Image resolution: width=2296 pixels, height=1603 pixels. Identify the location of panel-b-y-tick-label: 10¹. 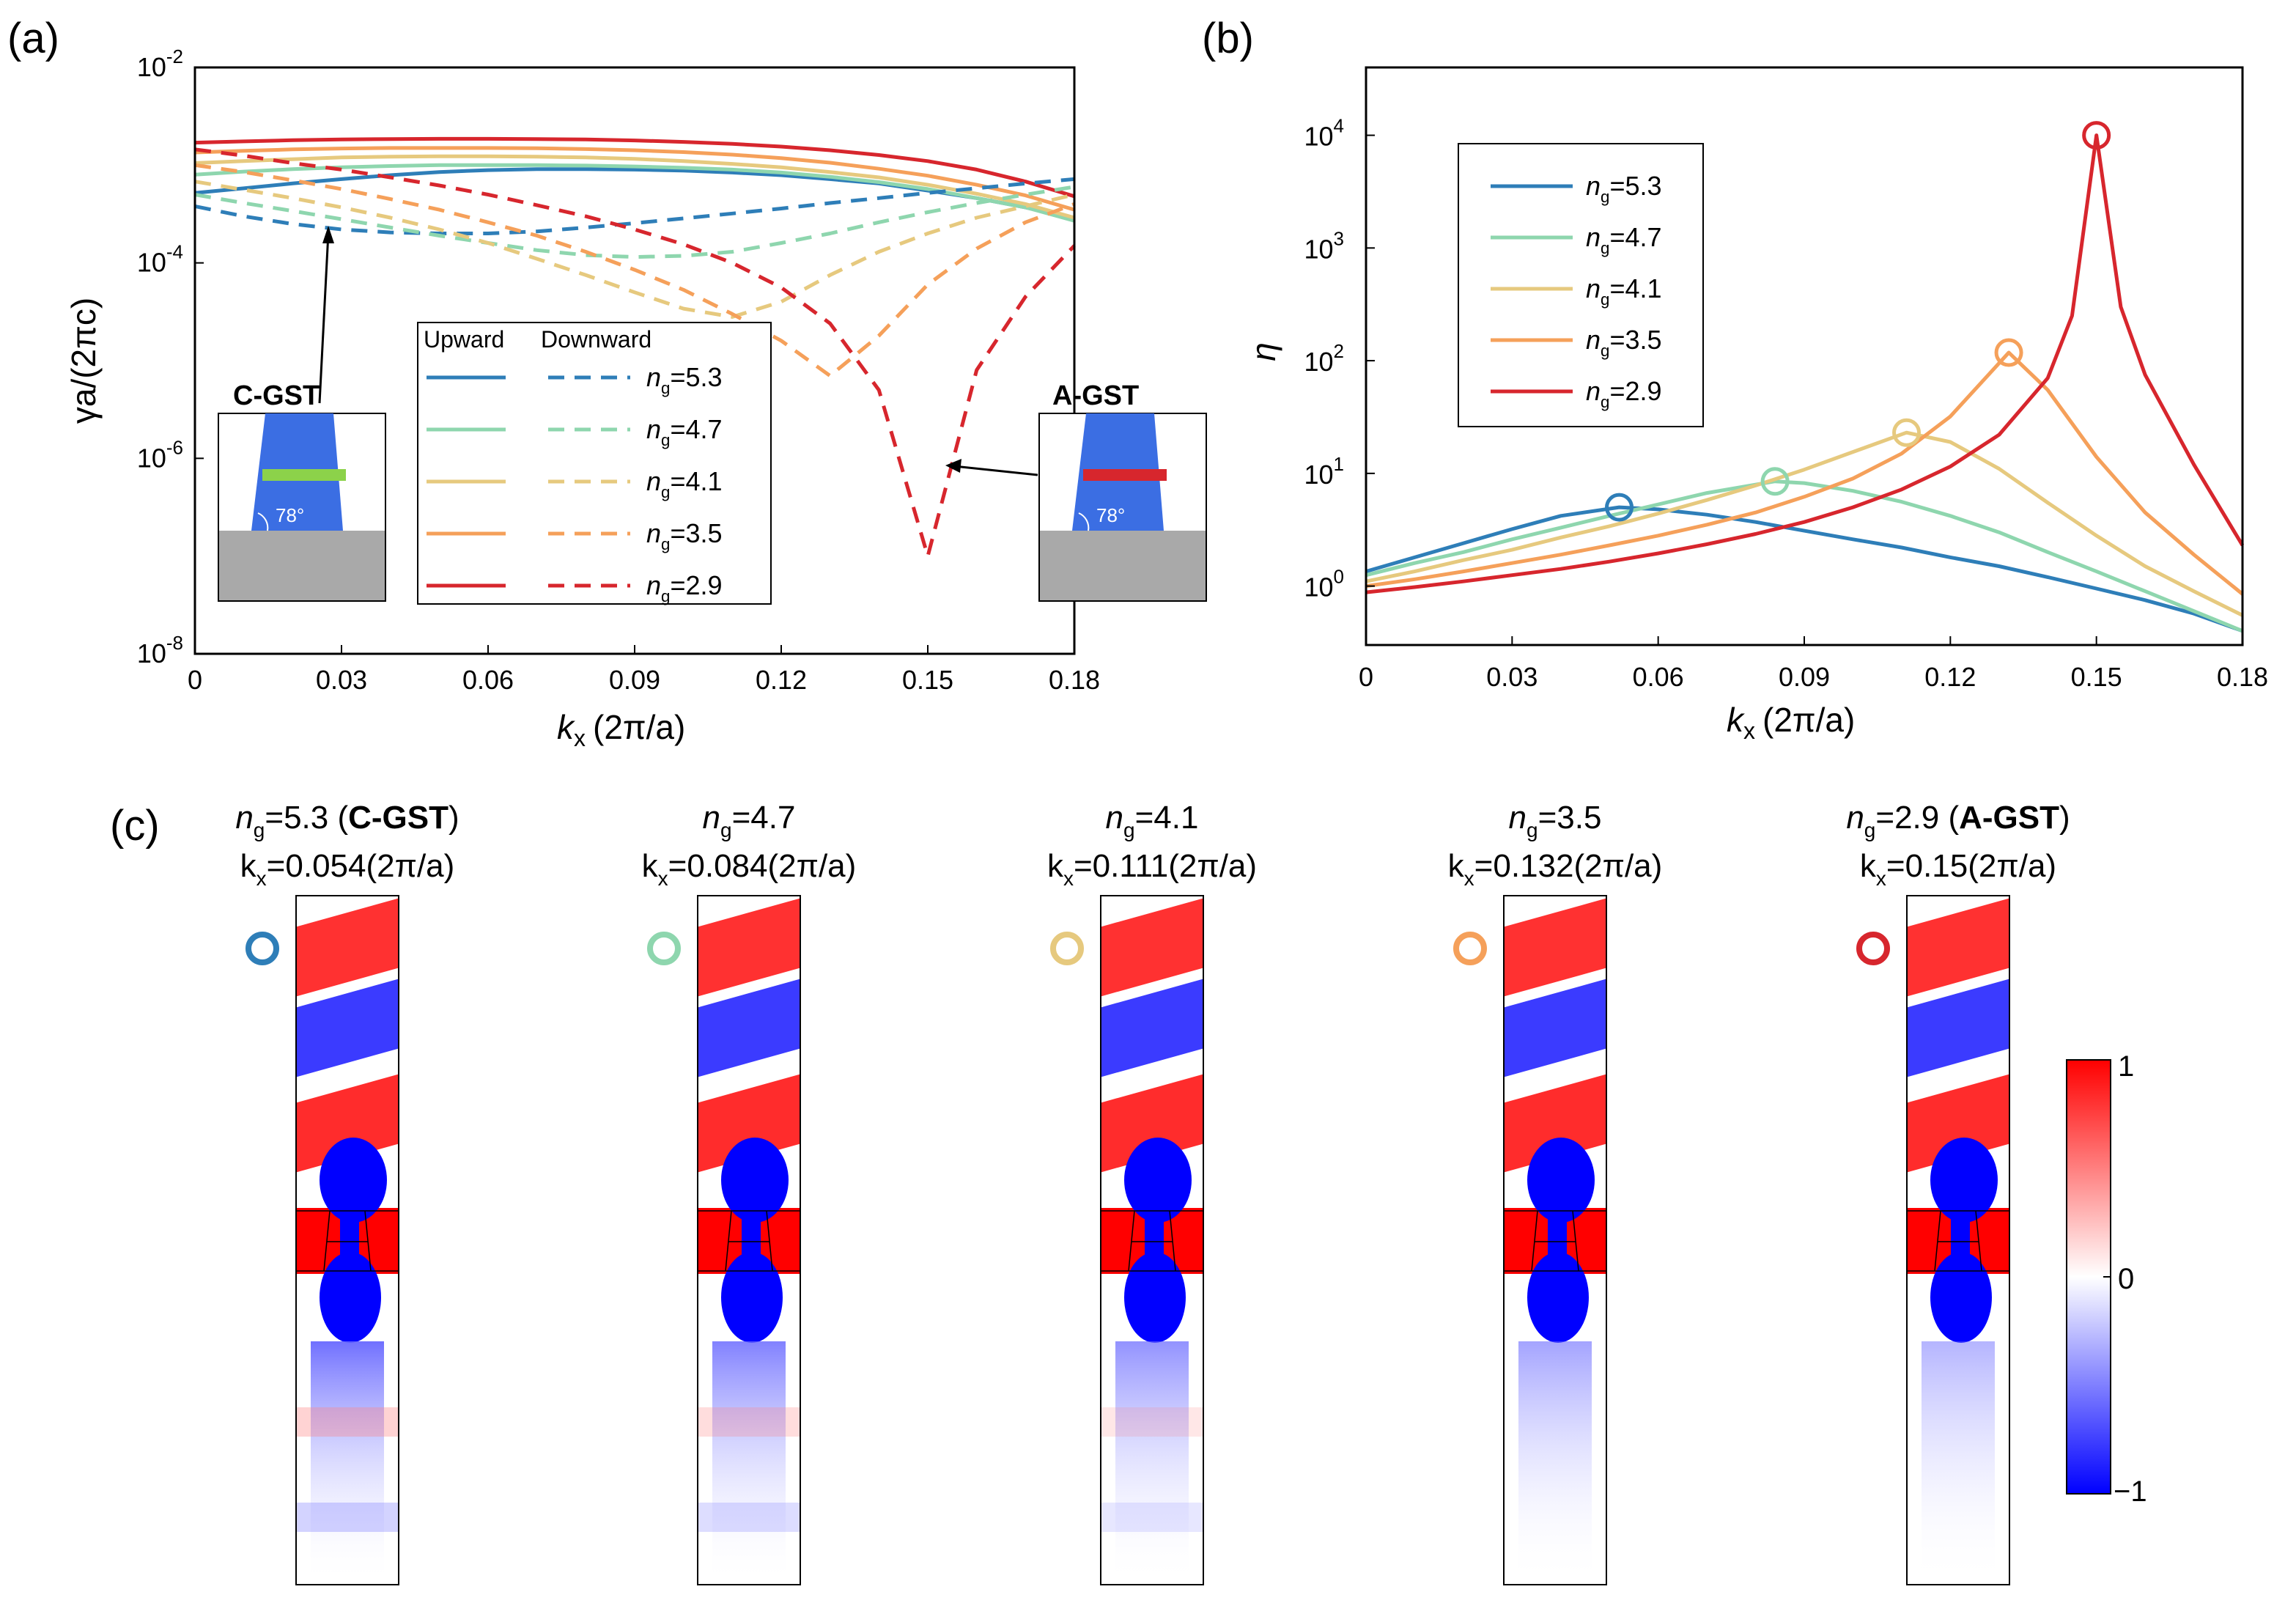
(1324, 472).